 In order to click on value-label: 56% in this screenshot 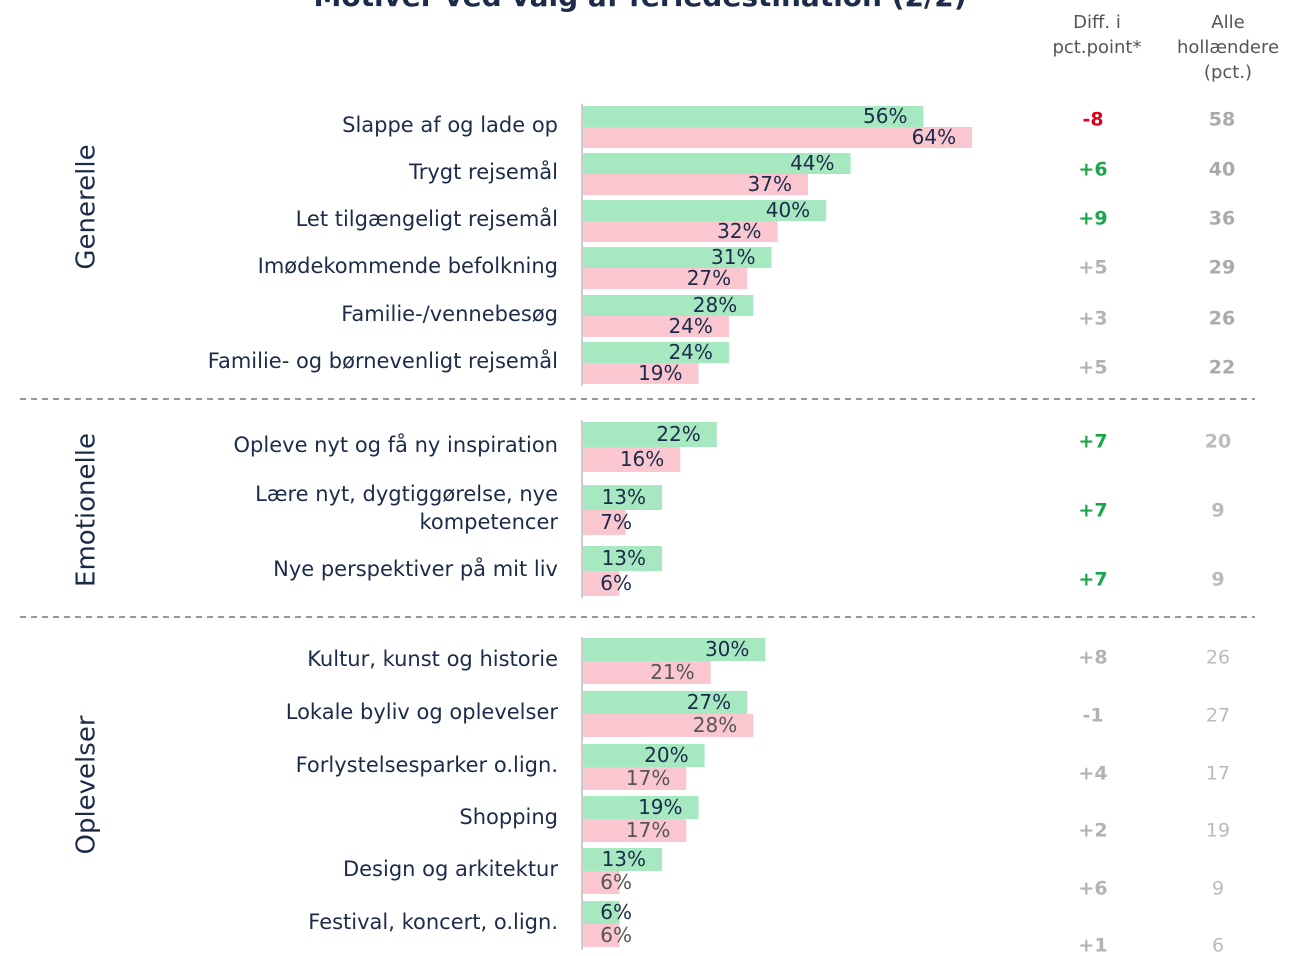, I will do `click(885, 116)`.